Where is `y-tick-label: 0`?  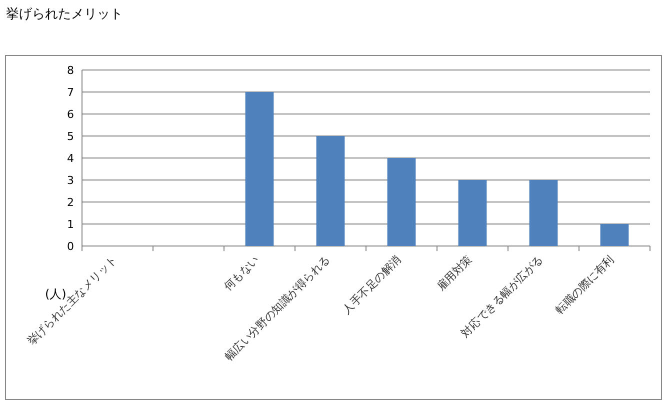 y-tick-label: 0 is located at coordinates (70, 246).